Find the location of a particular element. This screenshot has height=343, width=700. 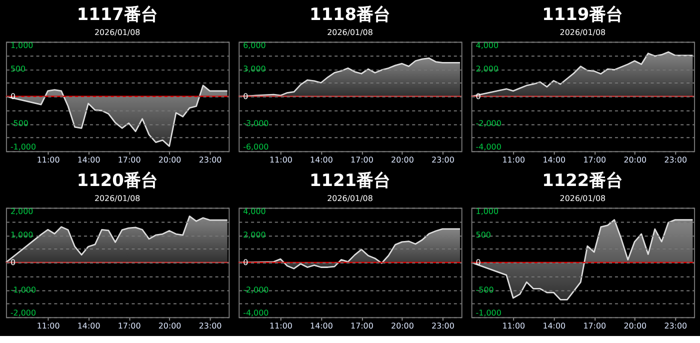

chart-title: 1119番台 is located at coordinates (583, 14).